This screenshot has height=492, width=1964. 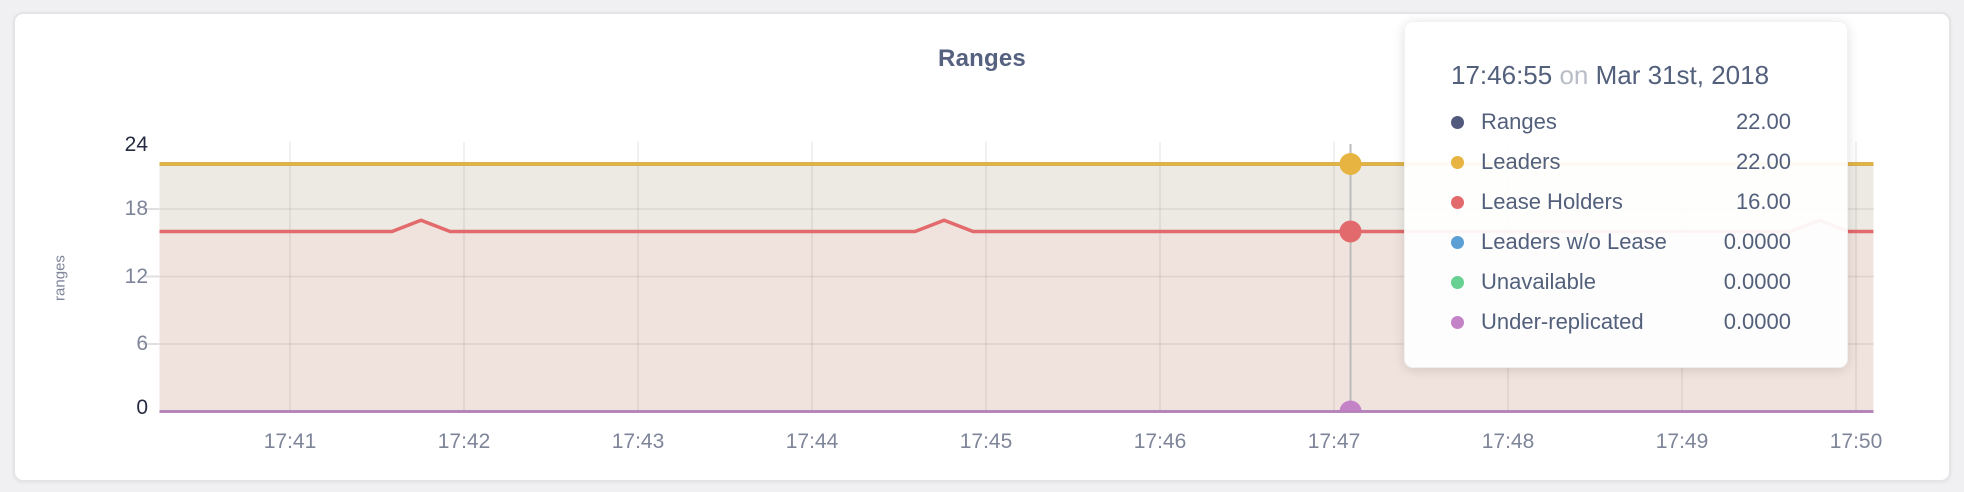 I want to click on series-label: Unavailable, so click(x=1538, y=281).